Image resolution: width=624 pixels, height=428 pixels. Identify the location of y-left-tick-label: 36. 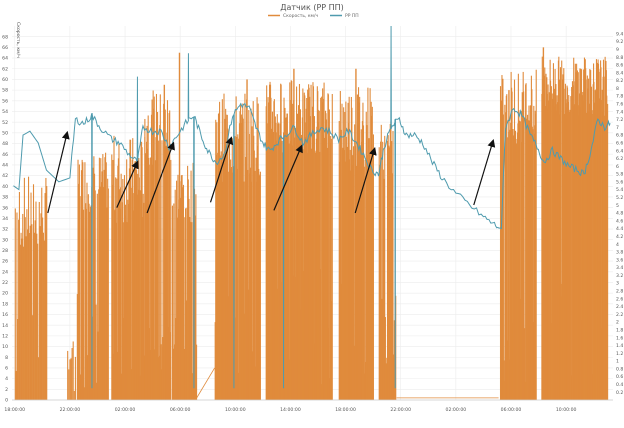
(5, 208).